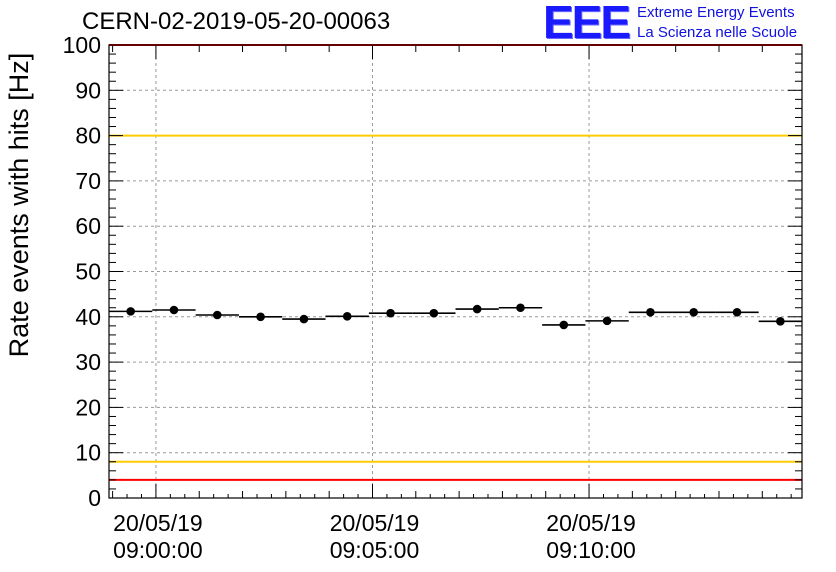 The height and width of the screenshot is (572, 836). Describe the element at coordinates (587, 24) in the screenshot. I see `eee-logo-mark: EEE` at that location.